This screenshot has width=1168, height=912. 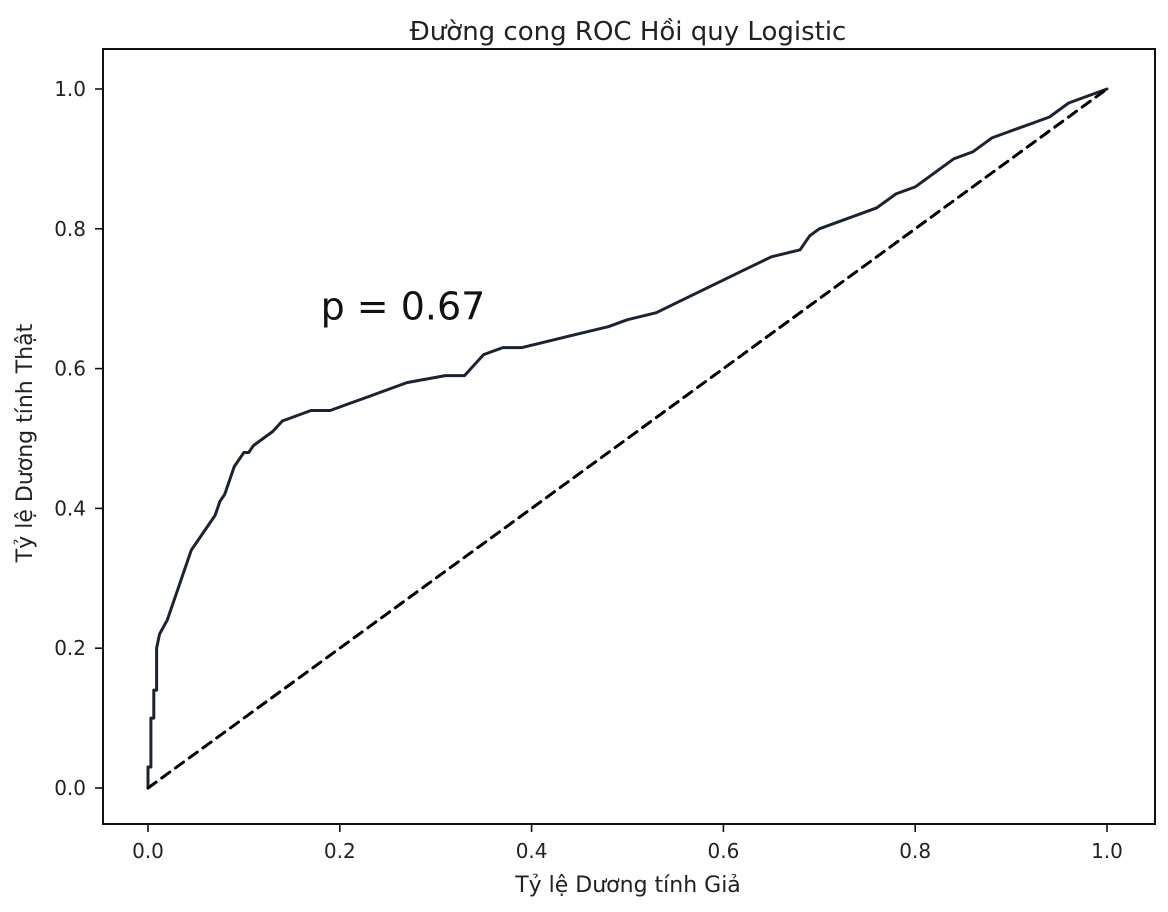 What do you see at coordinates (70, 89) in the screenshot?
I see `y-tick-label: 1.0` at bounding box center [70, 89].